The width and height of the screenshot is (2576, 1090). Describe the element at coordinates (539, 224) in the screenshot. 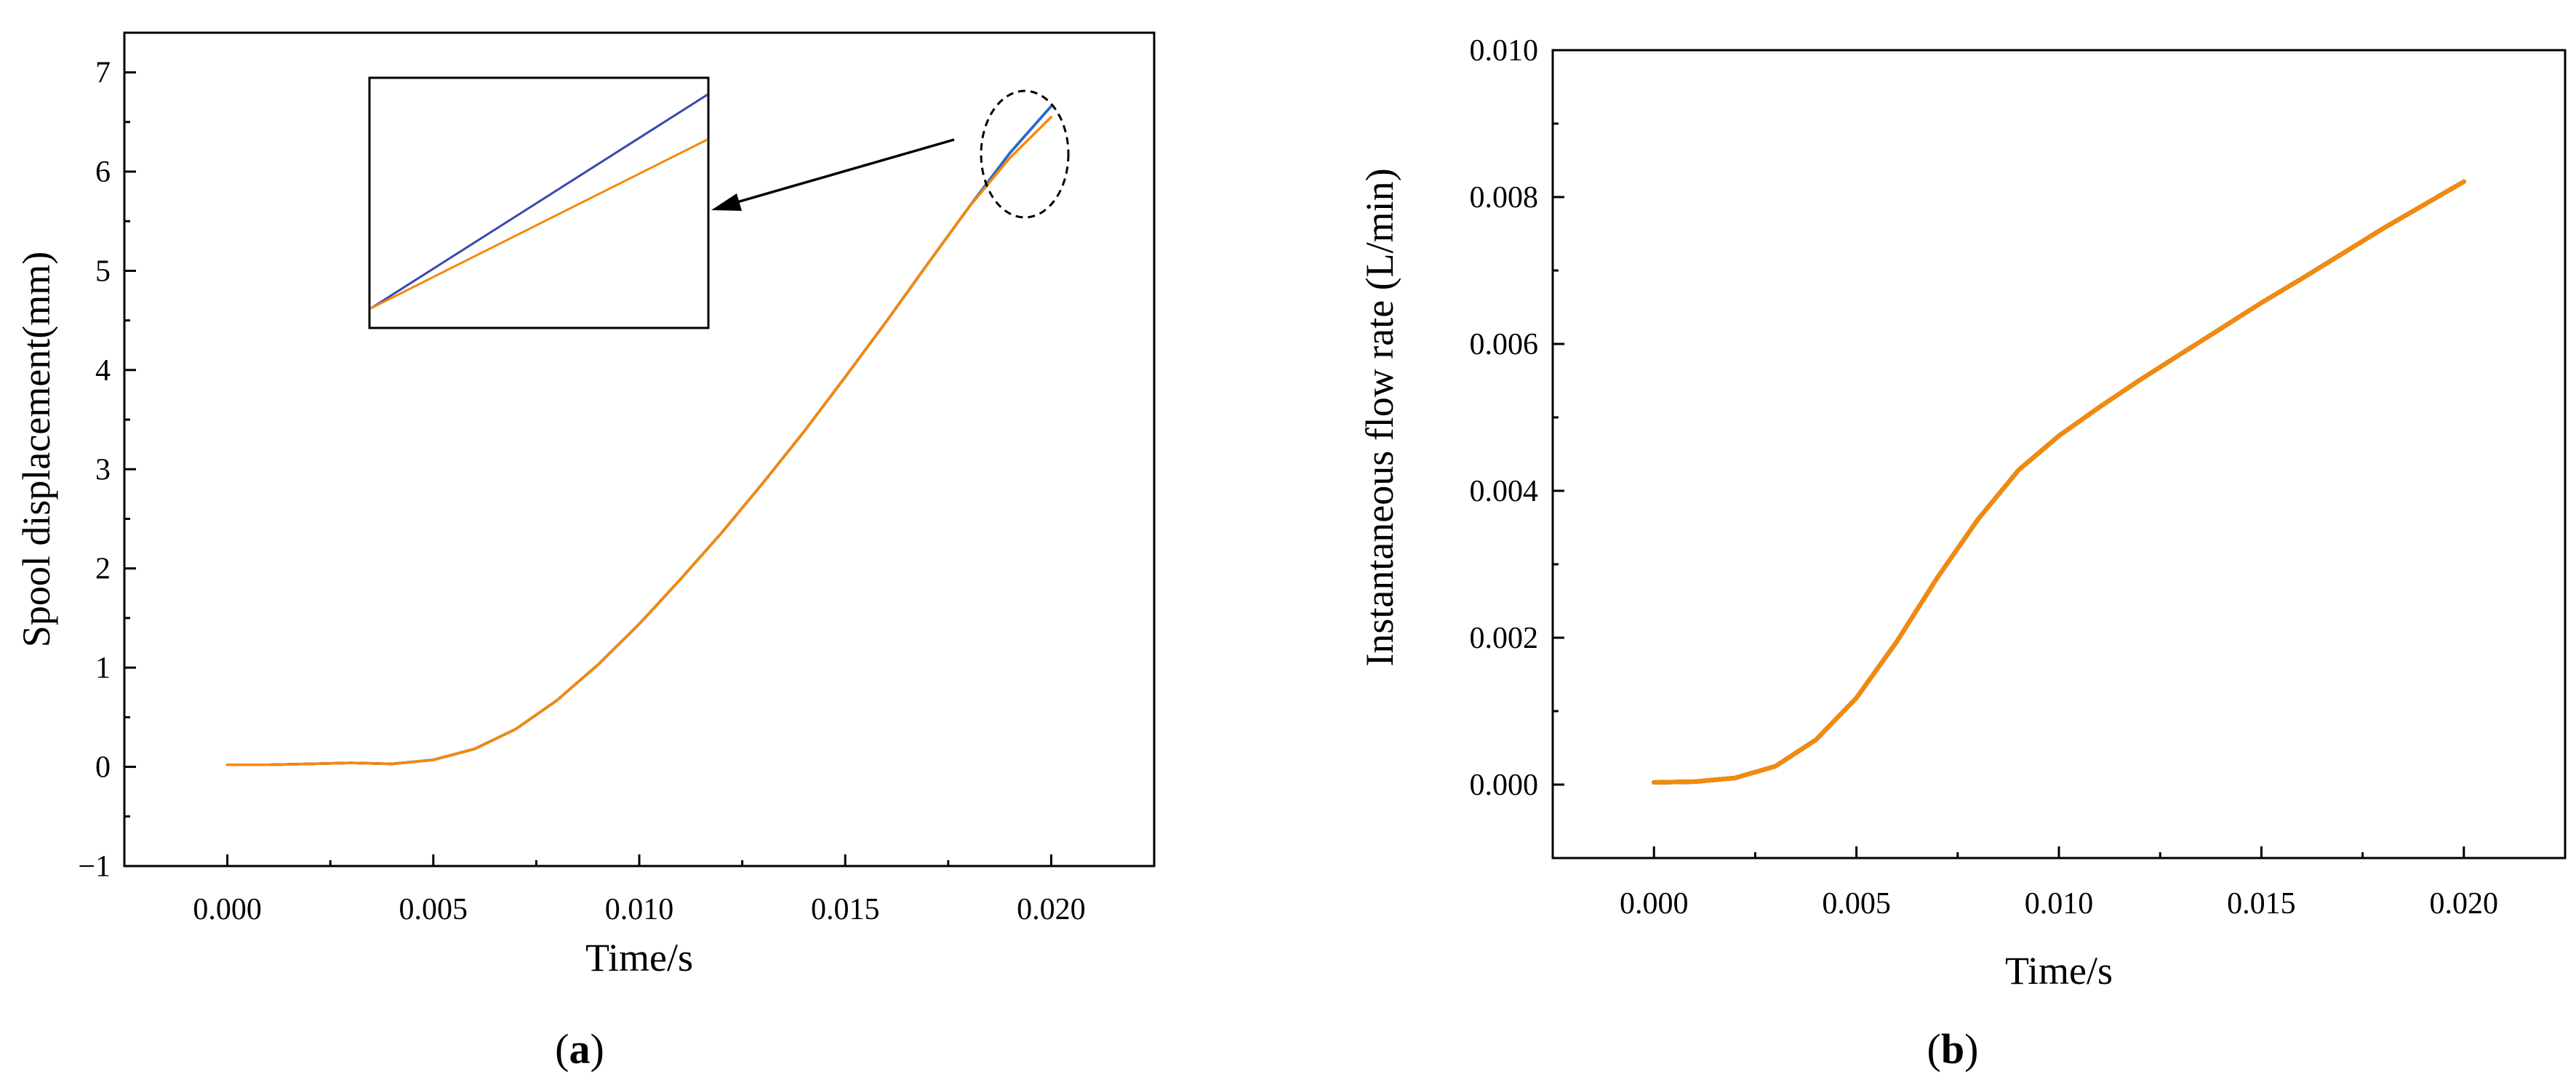

I see `inset-line-50-mpa` at that location.